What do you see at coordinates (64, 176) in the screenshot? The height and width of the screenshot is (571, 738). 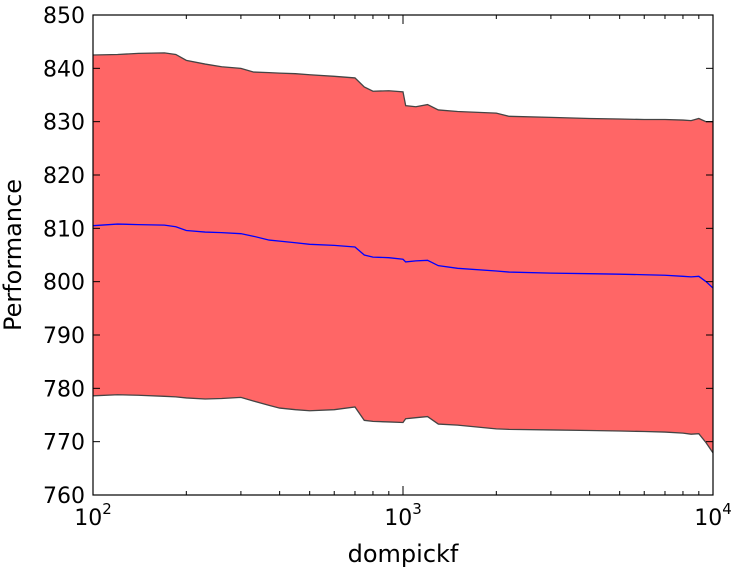 I see `y-tick-label: 820` at bounding box center [64, 176].